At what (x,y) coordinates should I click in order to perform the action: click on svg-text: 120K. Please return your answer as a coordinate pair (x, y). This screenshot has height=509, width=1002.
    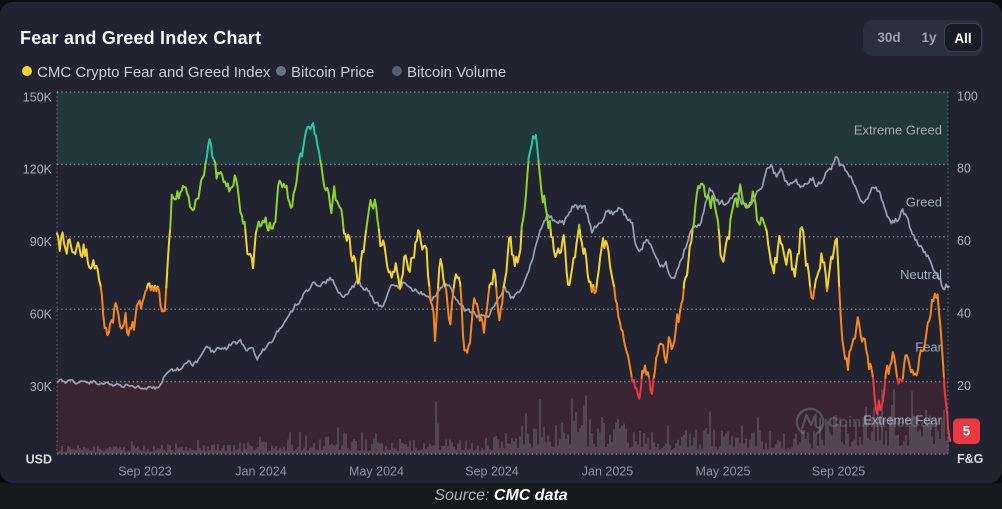
    Looking at the image, I should click on (38, 170).